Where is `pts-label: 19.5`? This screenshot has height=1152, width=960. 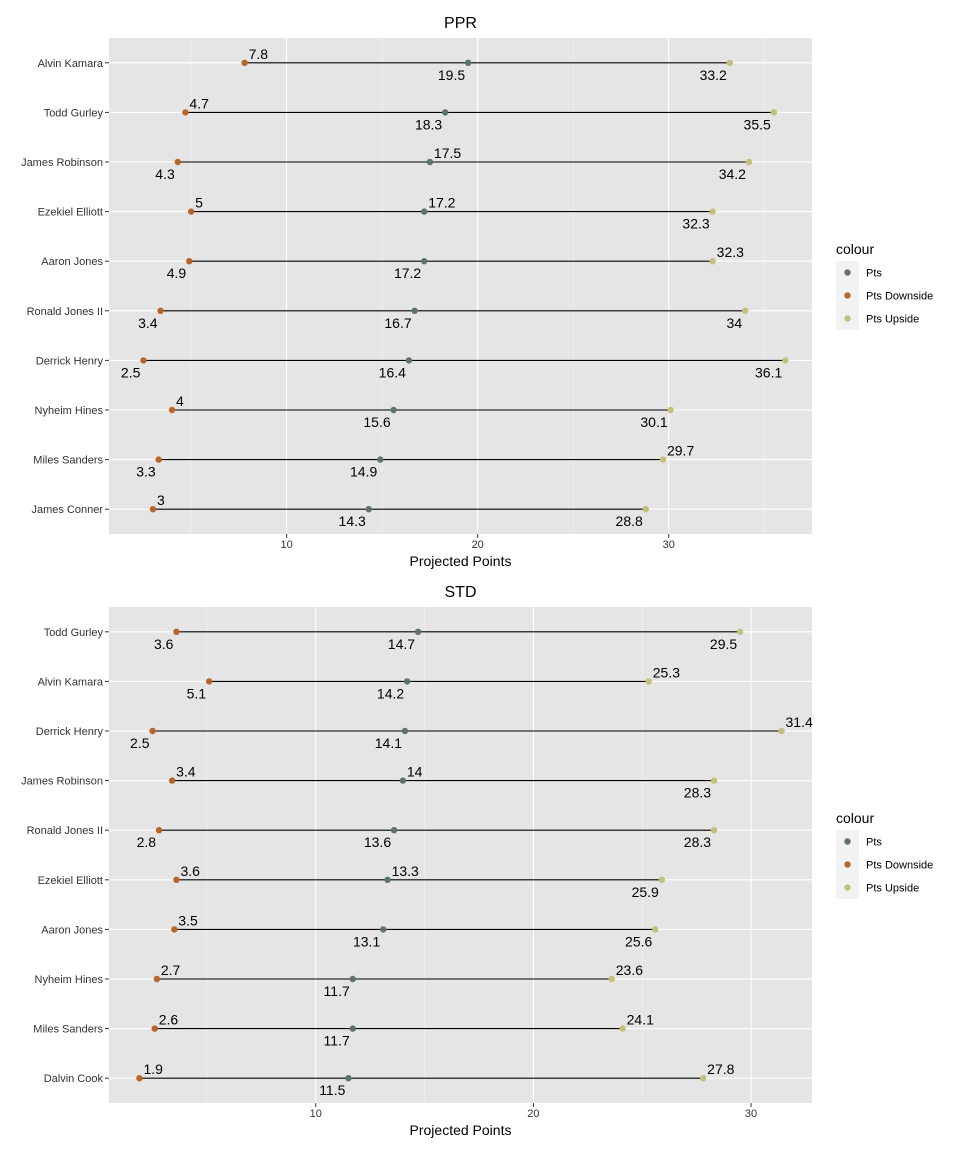
pts-label: 19.5 is located at coordinates (451, 75).